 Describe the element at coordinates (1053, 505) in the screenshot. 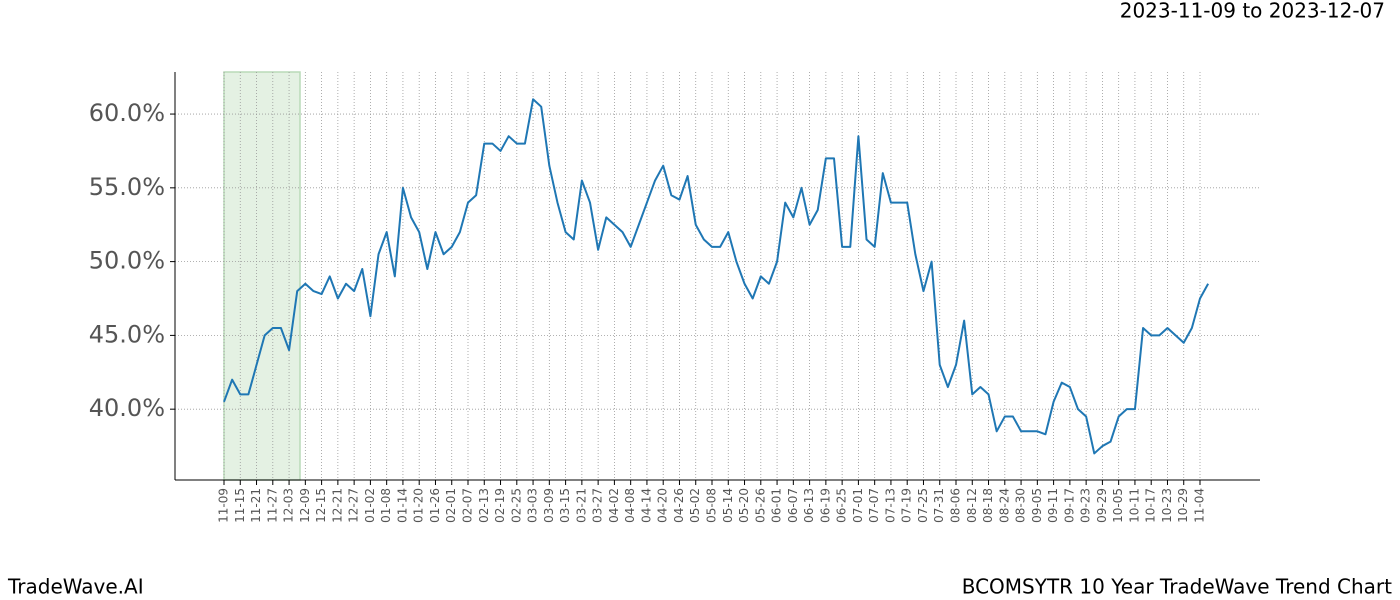

I see `x-tick-label: 09-11` at that location.